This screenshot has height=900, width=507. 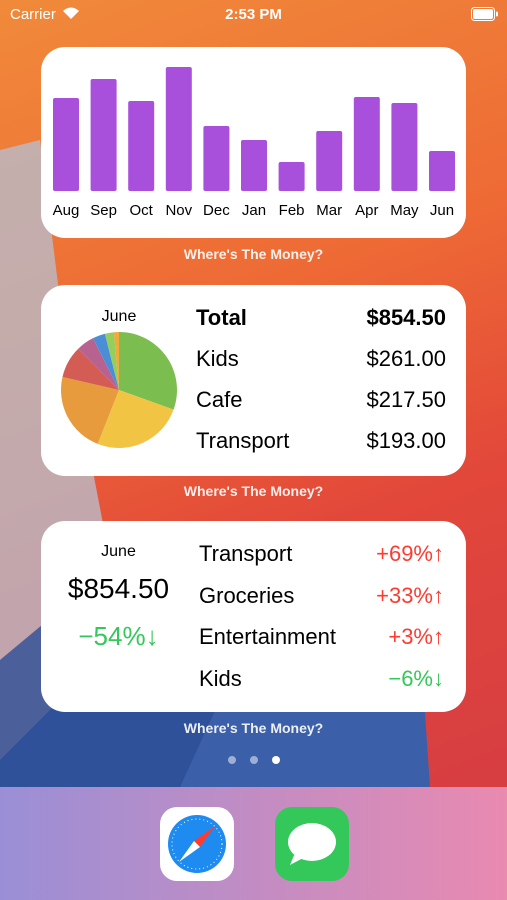 What do you see at coordinates (66, 210) in the screenshot?
I see `x-tick-label: Aug` at bounding box center [66, 210].